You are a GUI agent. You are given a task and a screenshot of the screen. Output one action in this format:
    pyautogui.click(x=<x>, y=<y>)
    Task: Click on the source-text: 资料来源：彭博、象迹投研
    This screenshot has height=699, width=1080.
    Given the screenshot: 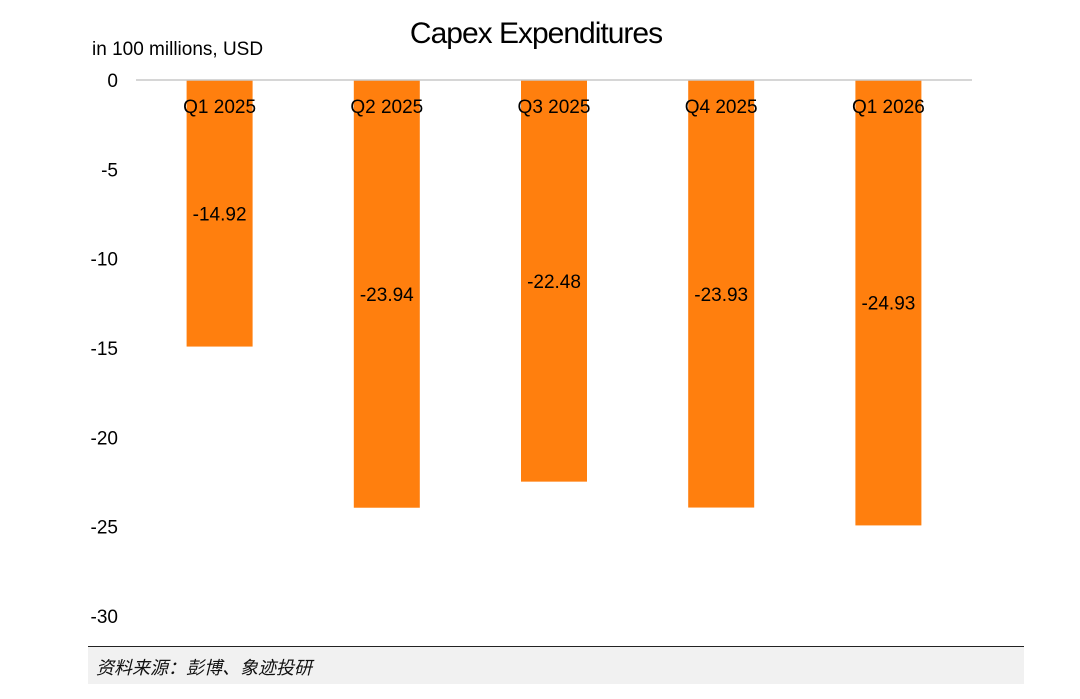 What is the action you would take?
    pyautogui.click(x=204, y=668)
    